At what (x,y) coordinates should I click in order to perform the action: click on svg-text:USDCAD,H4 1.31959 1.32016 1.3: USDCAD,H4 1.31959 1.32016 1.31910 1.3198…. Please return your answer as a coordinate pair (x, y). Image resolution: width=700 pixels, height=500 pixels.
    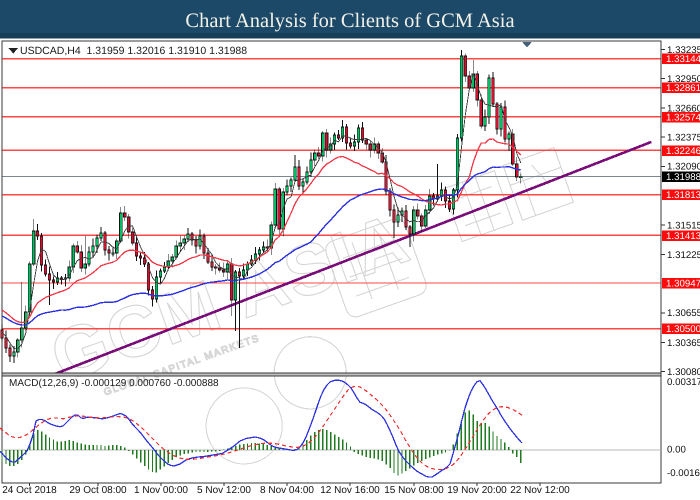
    Looking at the image, I should click on (133, 51).